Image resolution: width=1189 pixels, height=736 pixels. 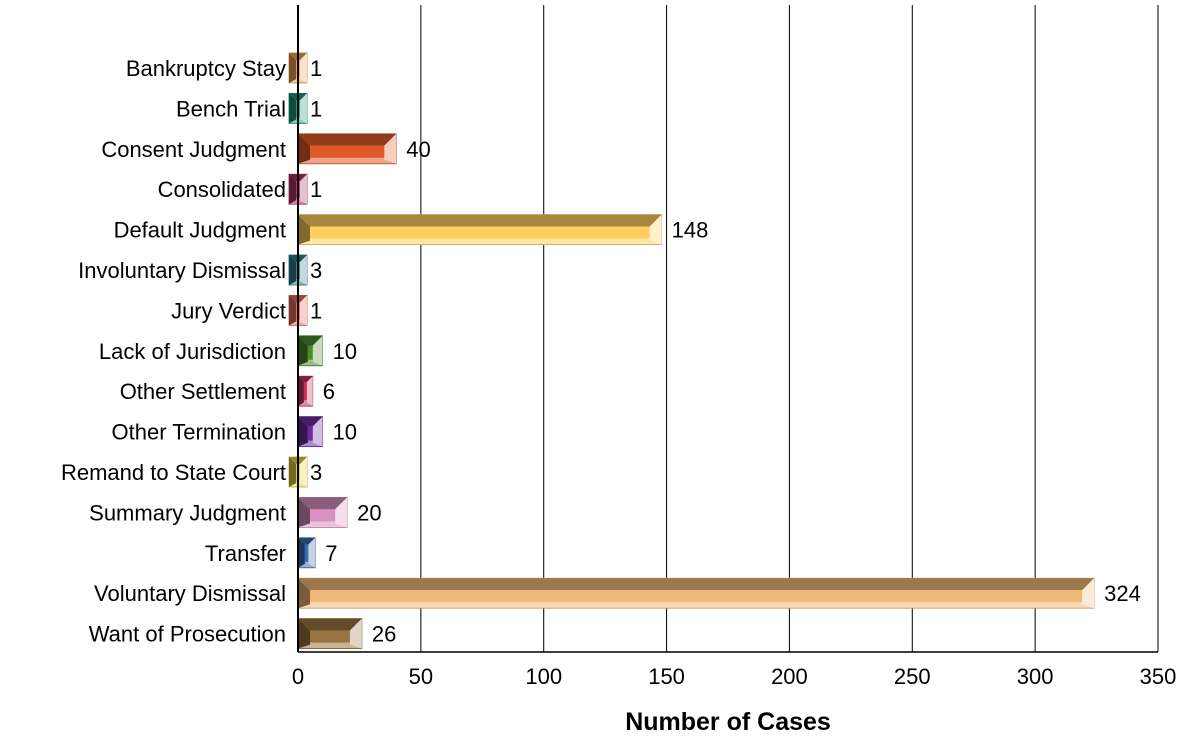 What do you see at coordinates (245, 553) in the screenshot?
I see `category-label-12: Transfer` at bounding box center [245, 553].